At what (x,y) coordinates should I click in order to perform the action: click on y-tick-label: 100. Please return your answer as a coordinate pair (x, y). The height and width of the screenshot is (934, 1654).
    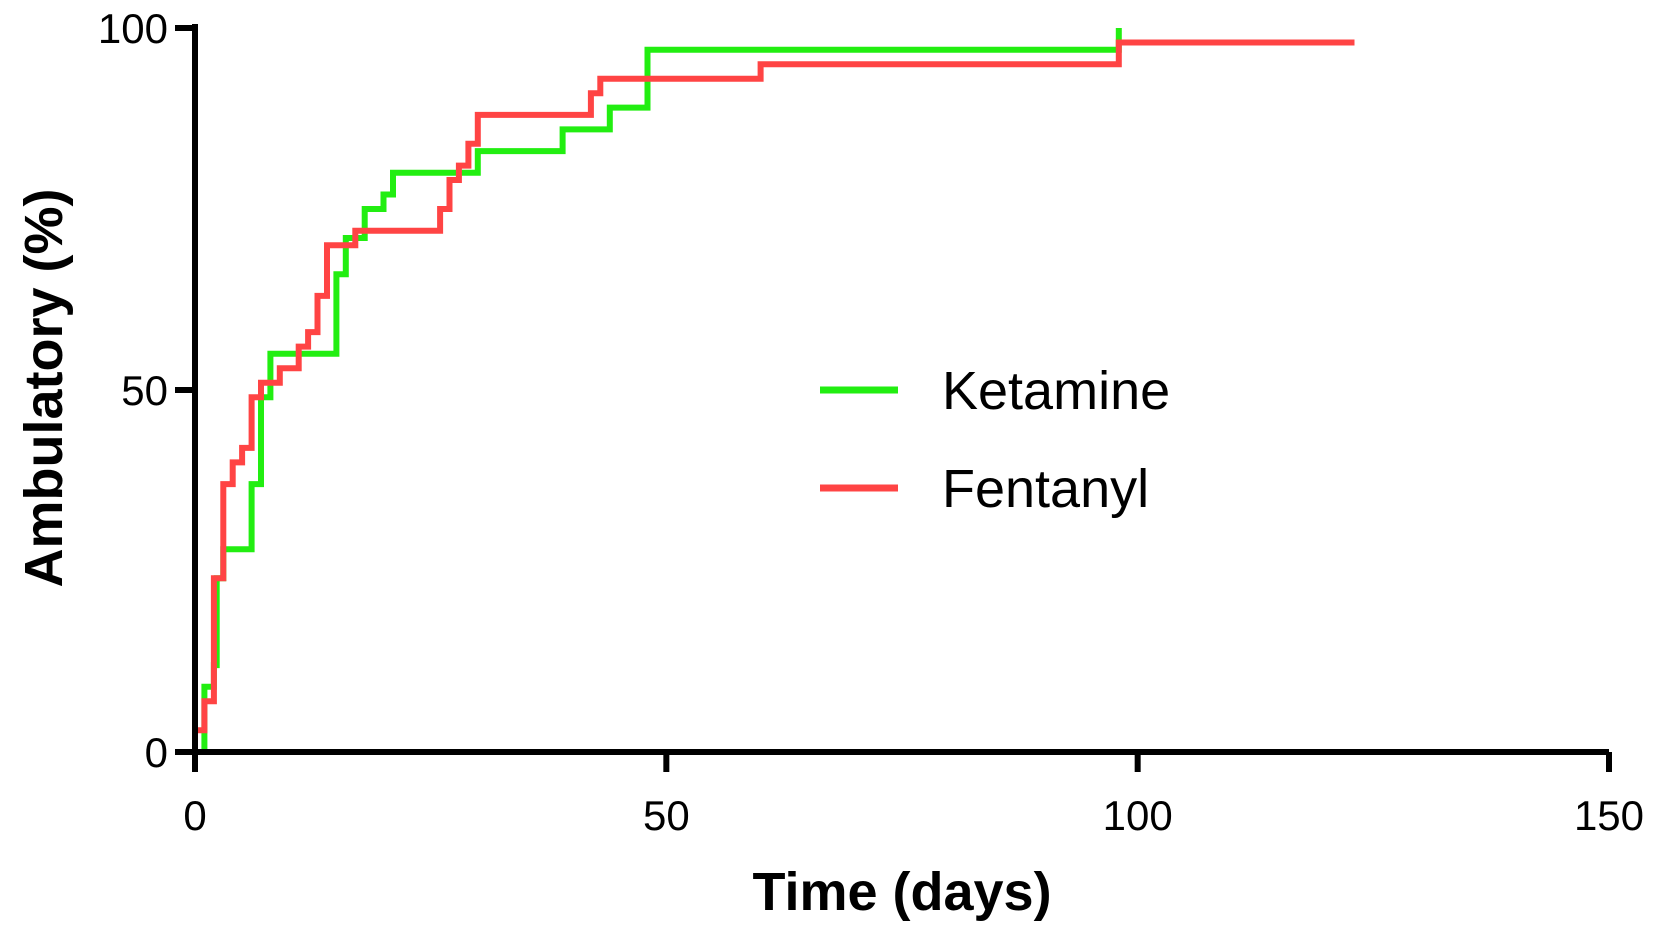
    Looking at the image, I should click on (133, 28).